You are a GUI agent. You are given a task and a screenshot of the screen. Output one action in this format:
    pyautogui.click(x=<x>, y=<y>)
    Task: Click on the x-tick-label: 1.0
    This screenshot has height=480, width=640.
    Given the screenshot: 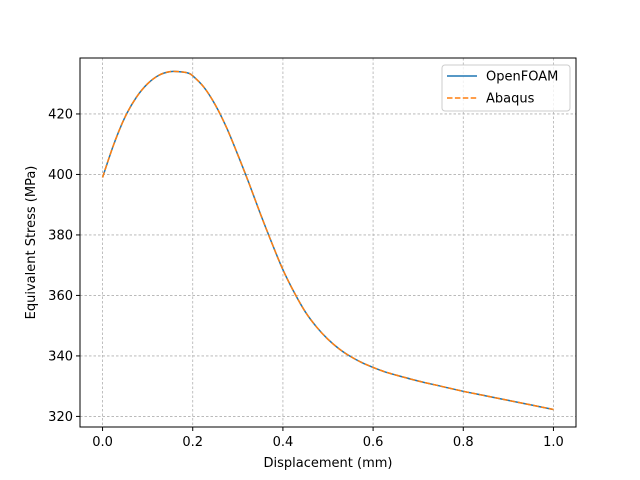 What is the action you would take?
    pyautogui.click(x=553, y=442)
    